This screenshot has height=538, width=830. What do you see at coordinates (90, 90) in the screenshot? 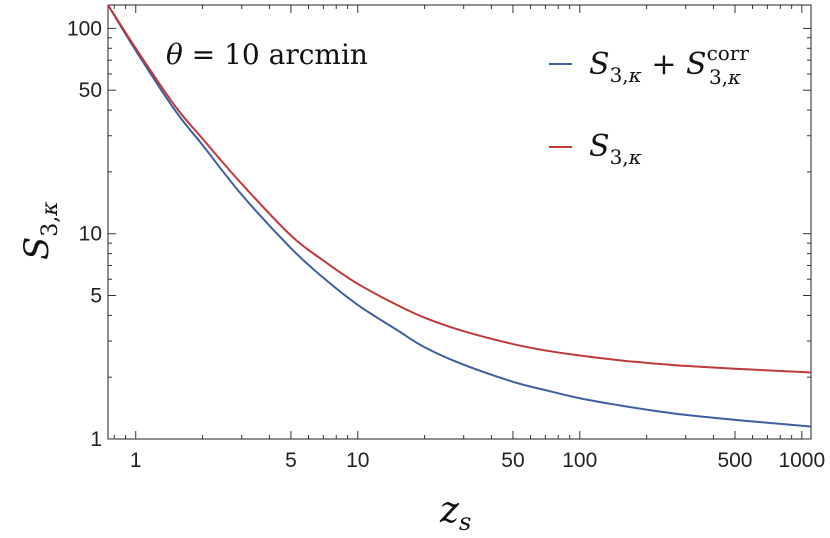
I see `y-tick-label: 50` at bounding box center [90, 90].